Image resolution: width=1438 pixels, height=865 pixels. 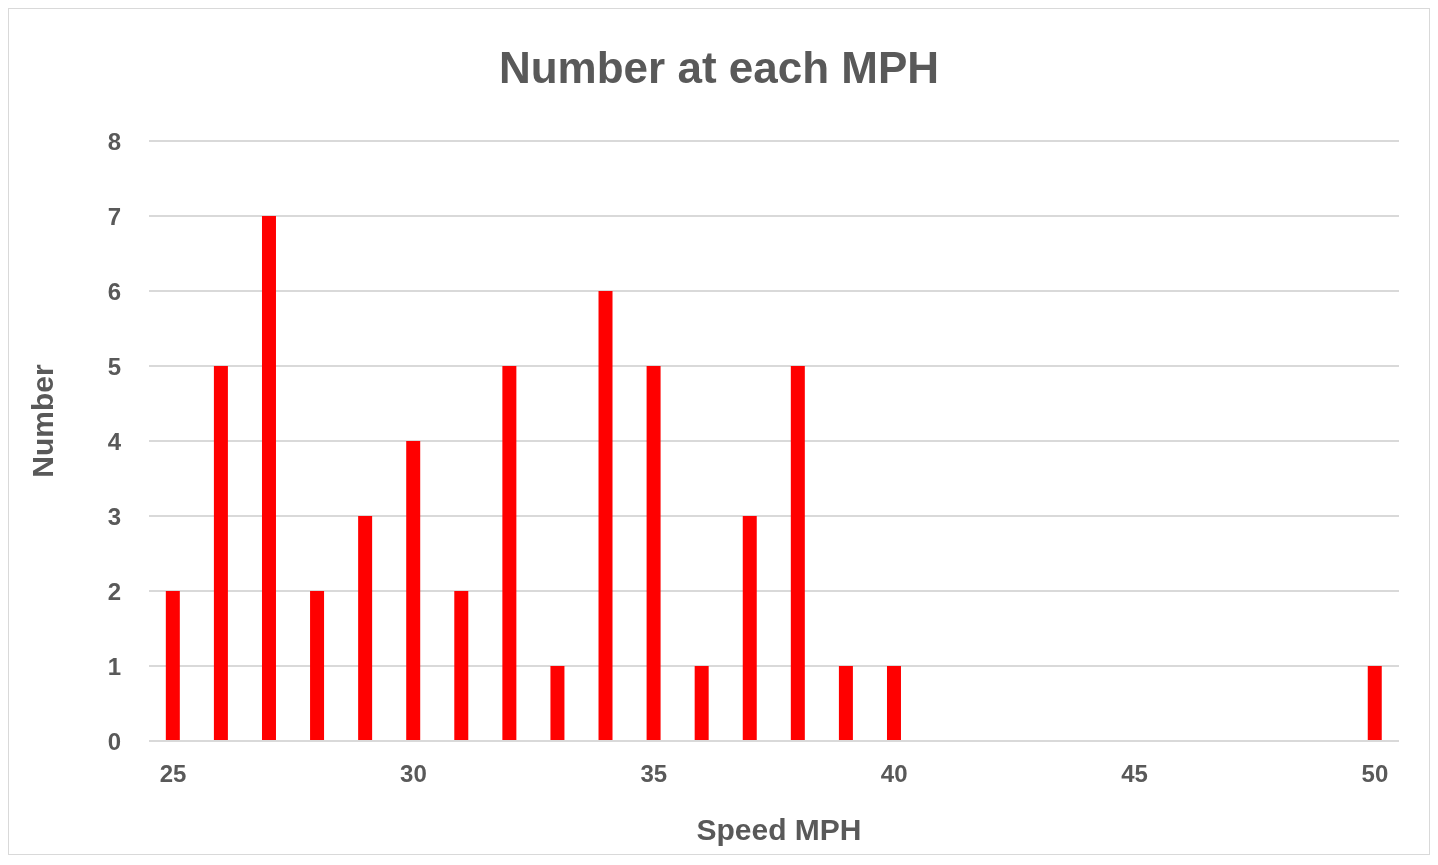 I want to click on y-tick-label: 1, so click(x=114, y=666).